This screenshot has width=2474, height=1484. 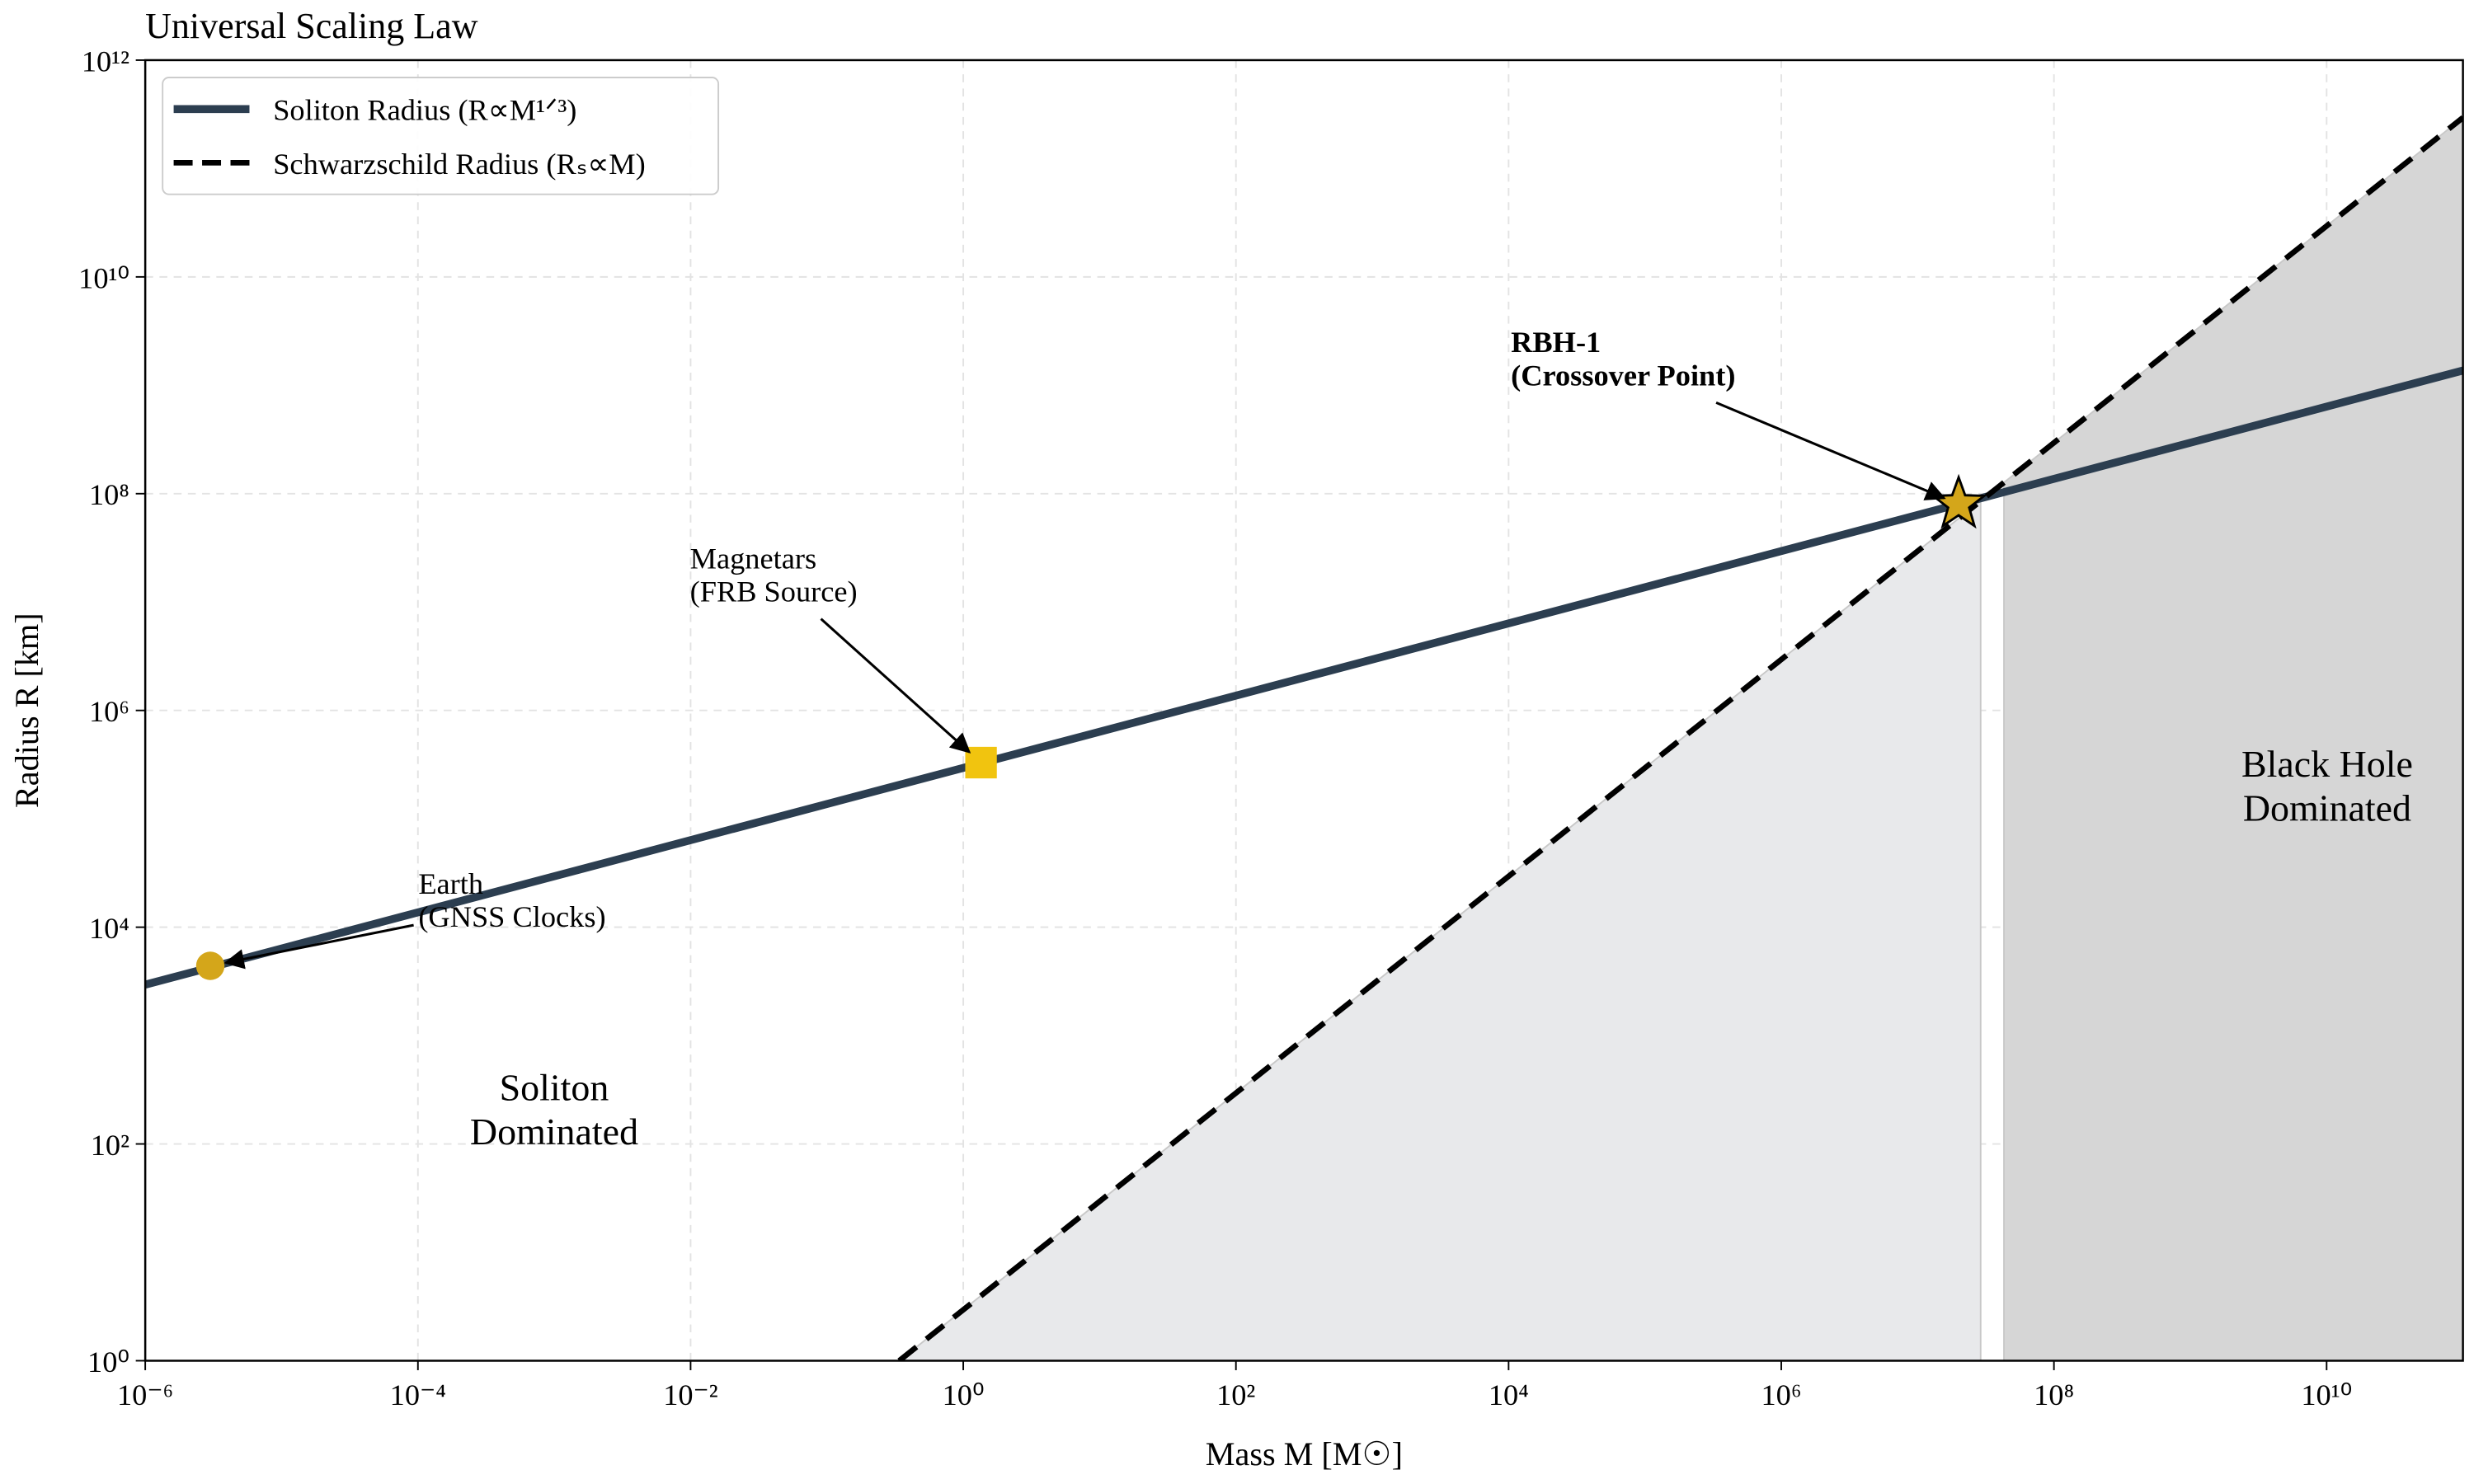 I want to click on annotation-text: (FRB Source), so click(x=774, y=591).